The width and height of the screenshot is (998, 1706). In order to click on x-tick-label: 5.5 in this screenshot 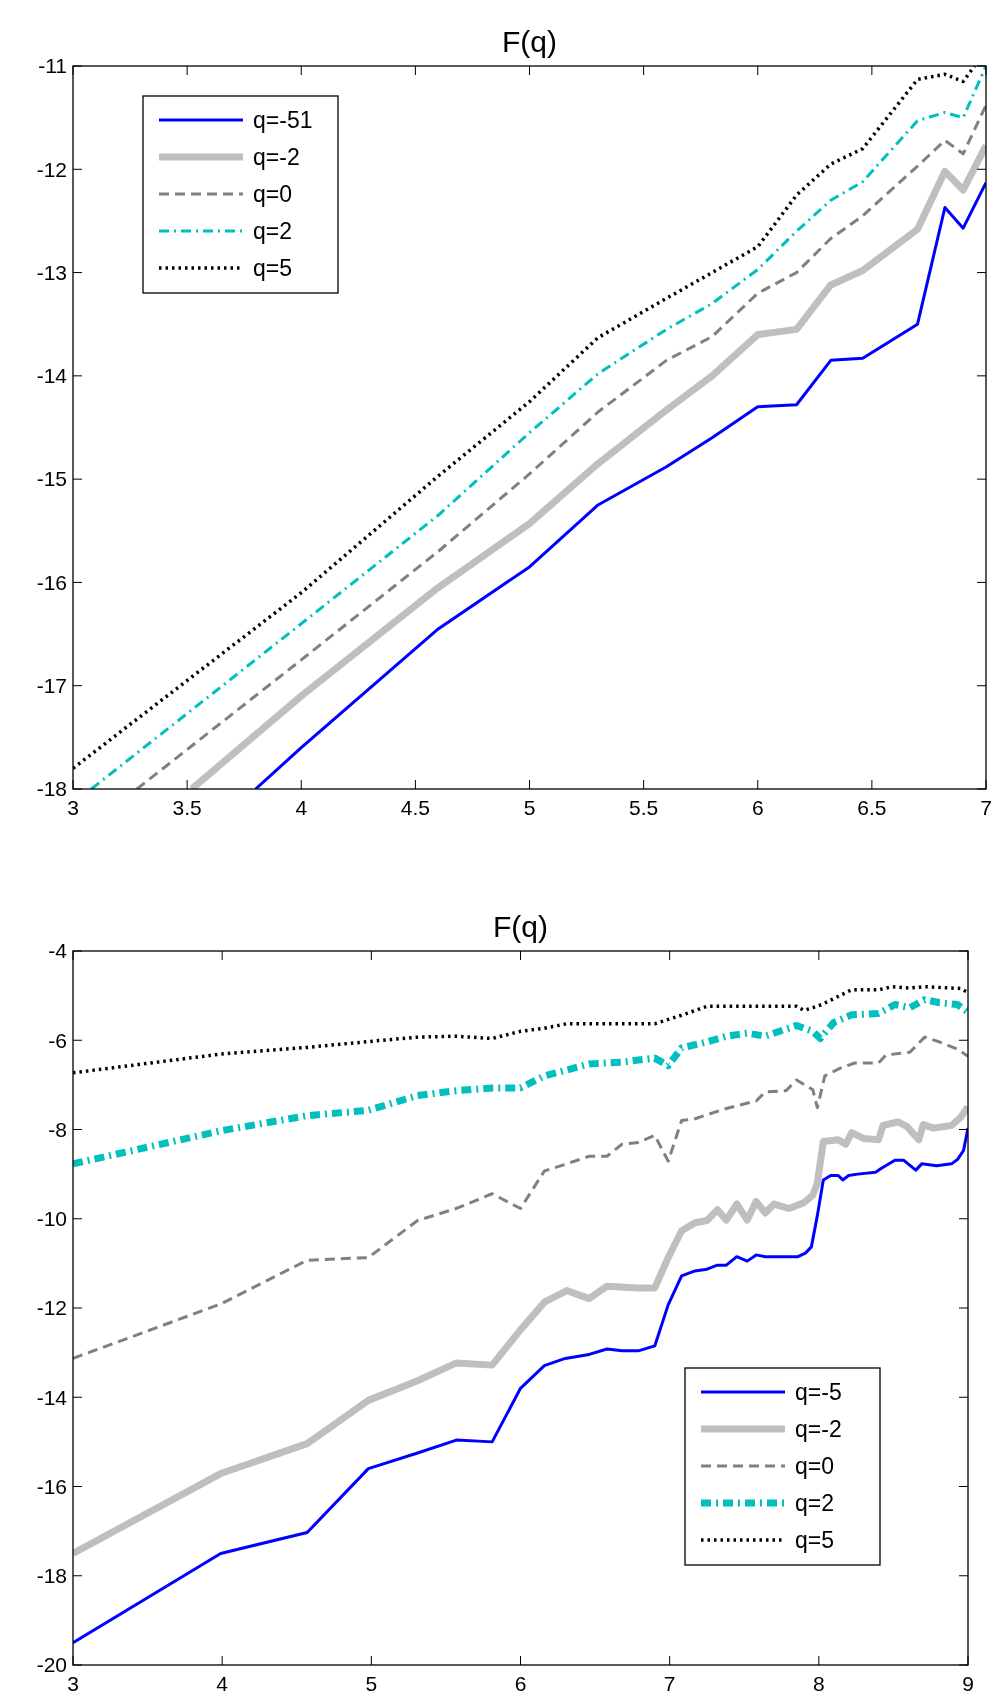, I will do `click(644, 807)`.